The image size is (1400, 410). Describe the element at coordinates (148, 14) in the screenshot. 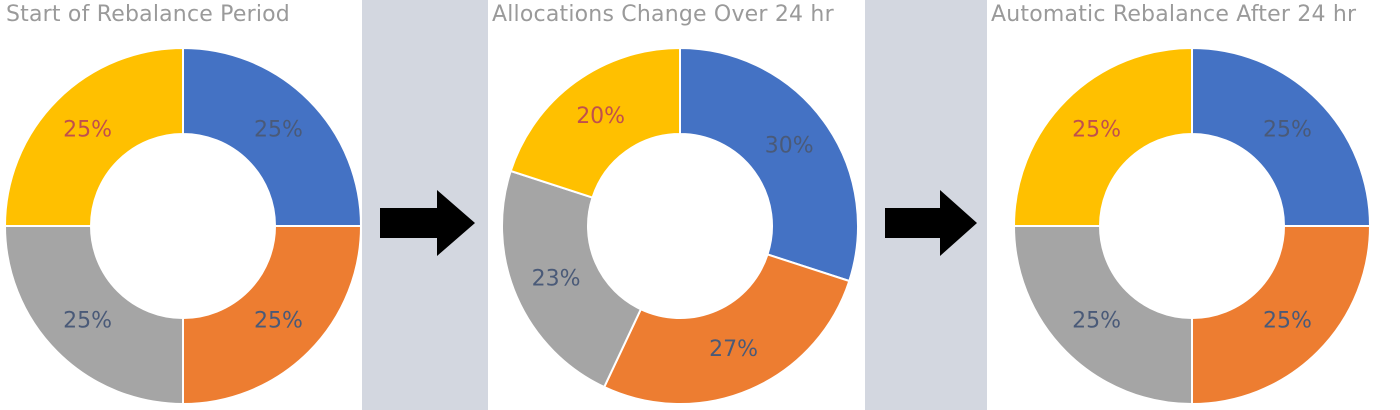

I see `chart-title: Start of Rebalance Period` at that location.